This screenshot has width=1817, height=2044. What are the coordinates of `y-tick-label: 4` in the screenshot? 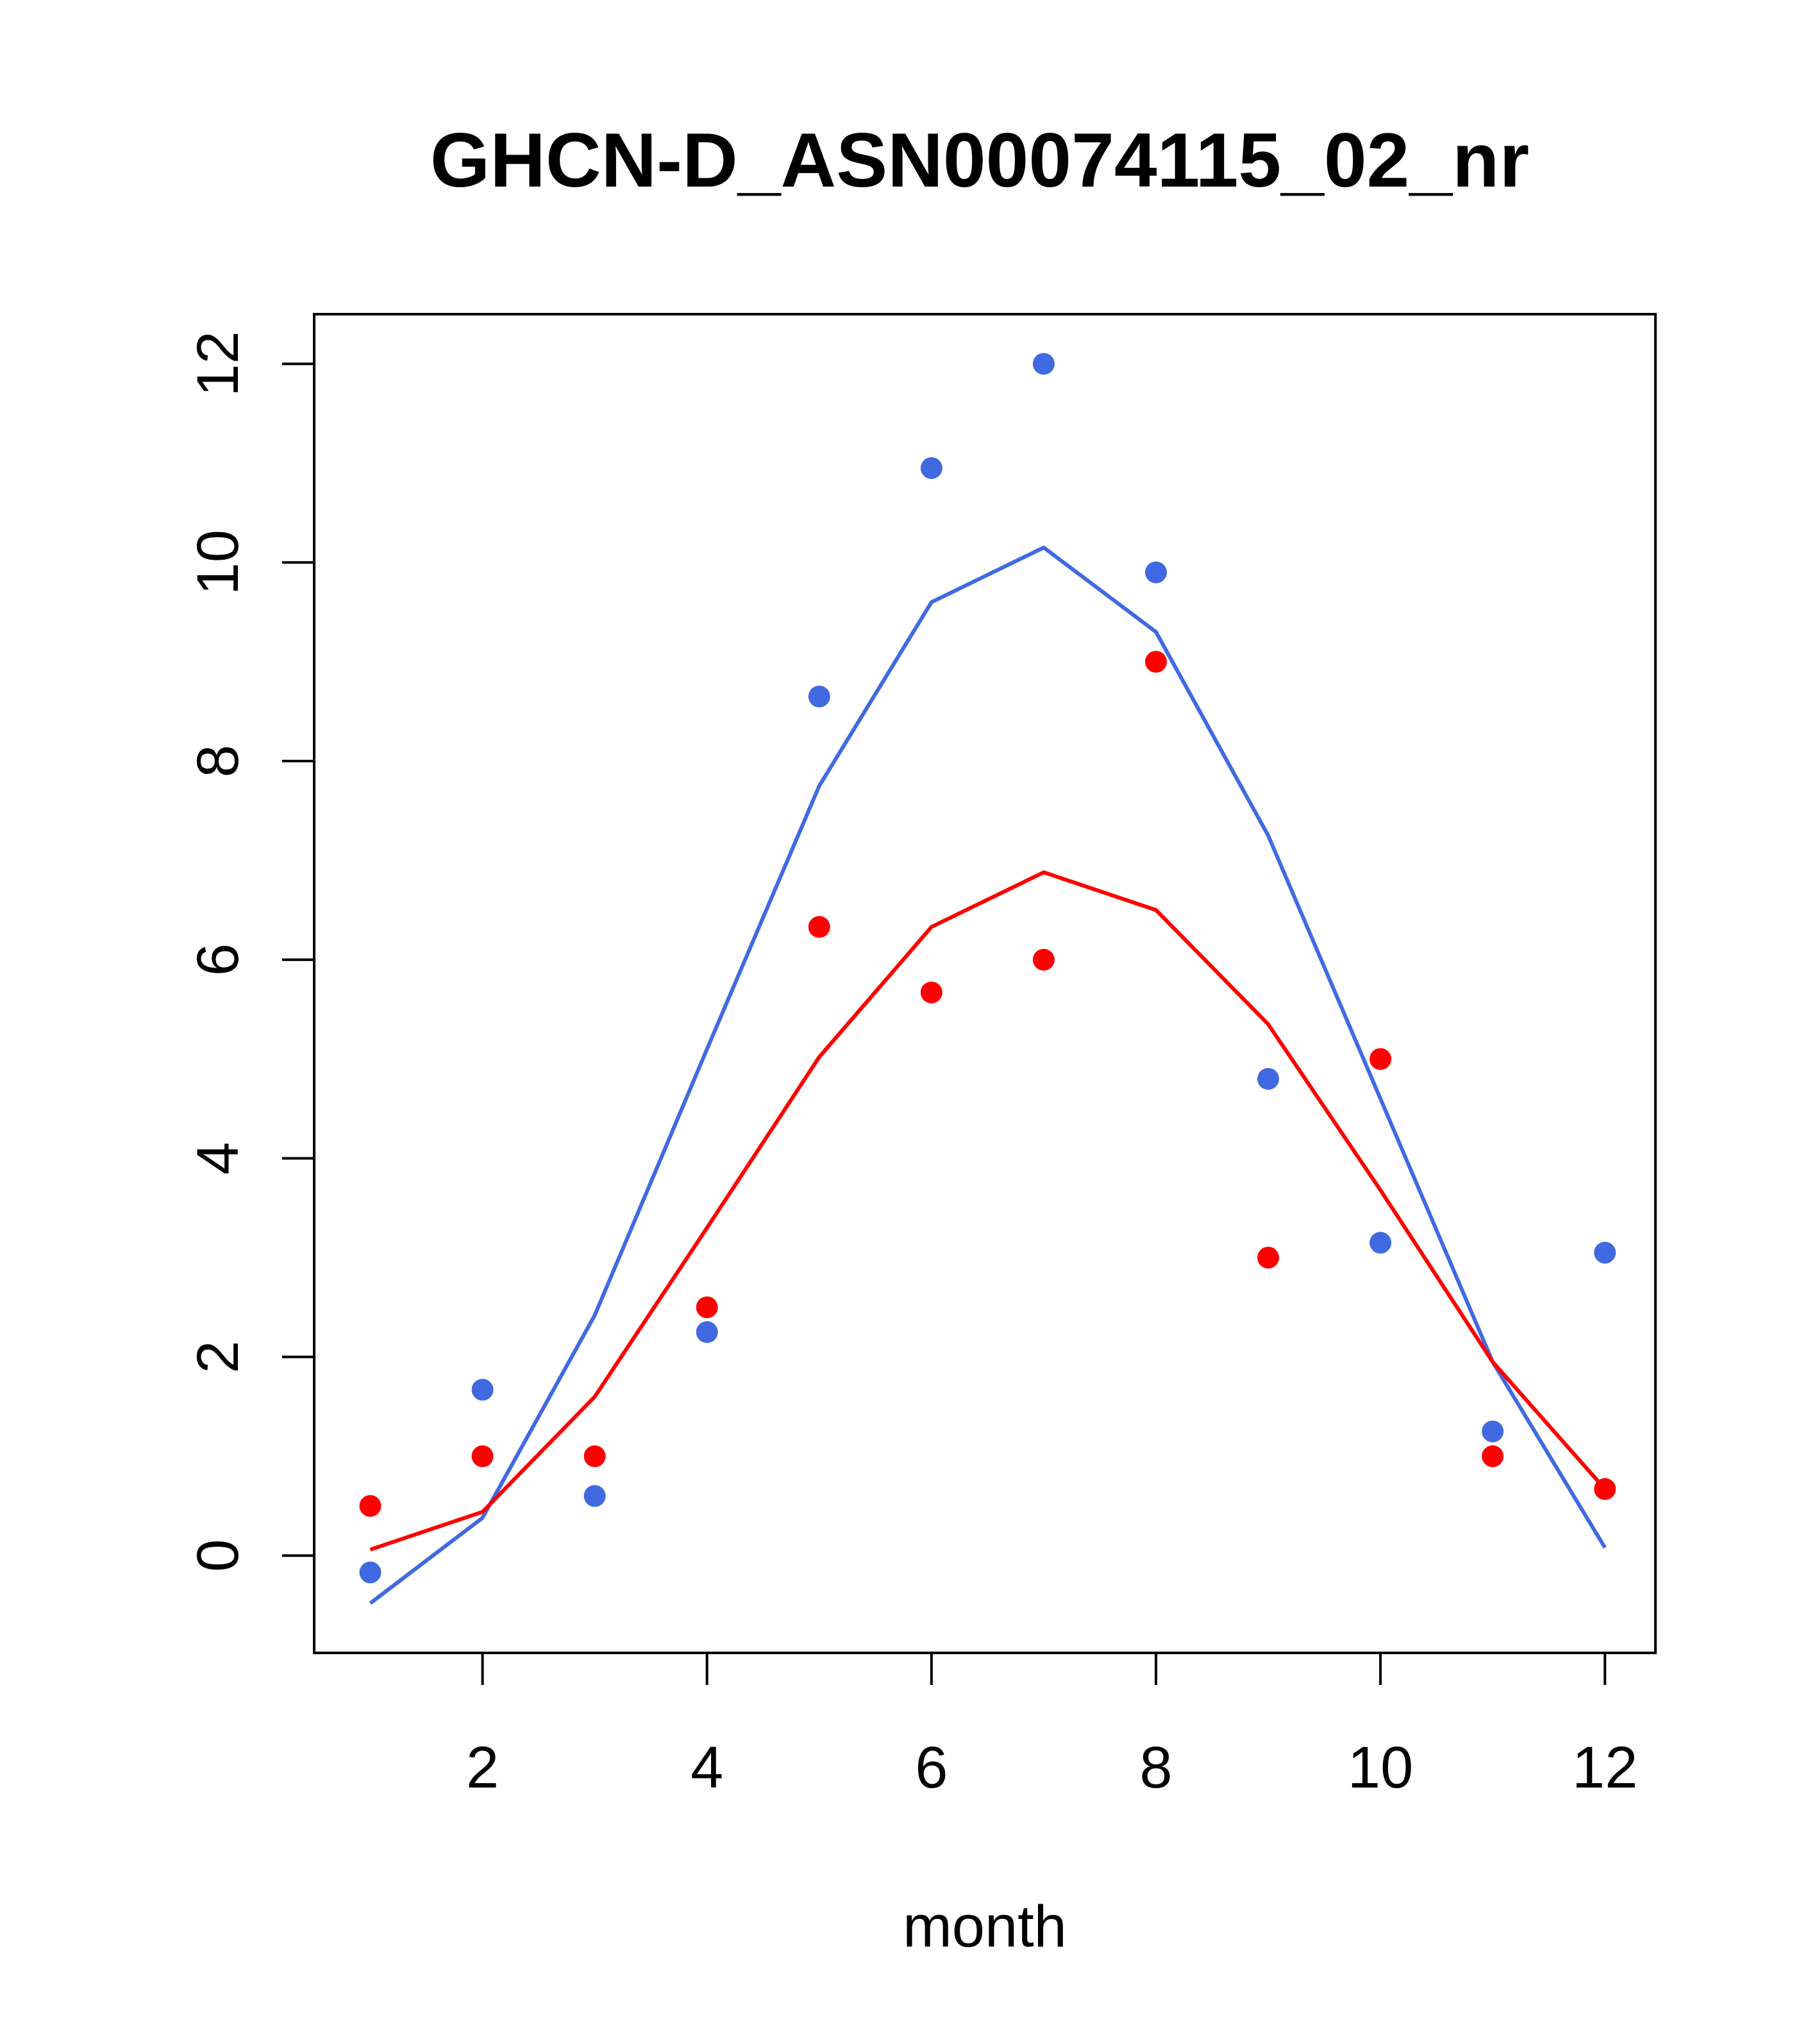 It's located at (218, 1158).